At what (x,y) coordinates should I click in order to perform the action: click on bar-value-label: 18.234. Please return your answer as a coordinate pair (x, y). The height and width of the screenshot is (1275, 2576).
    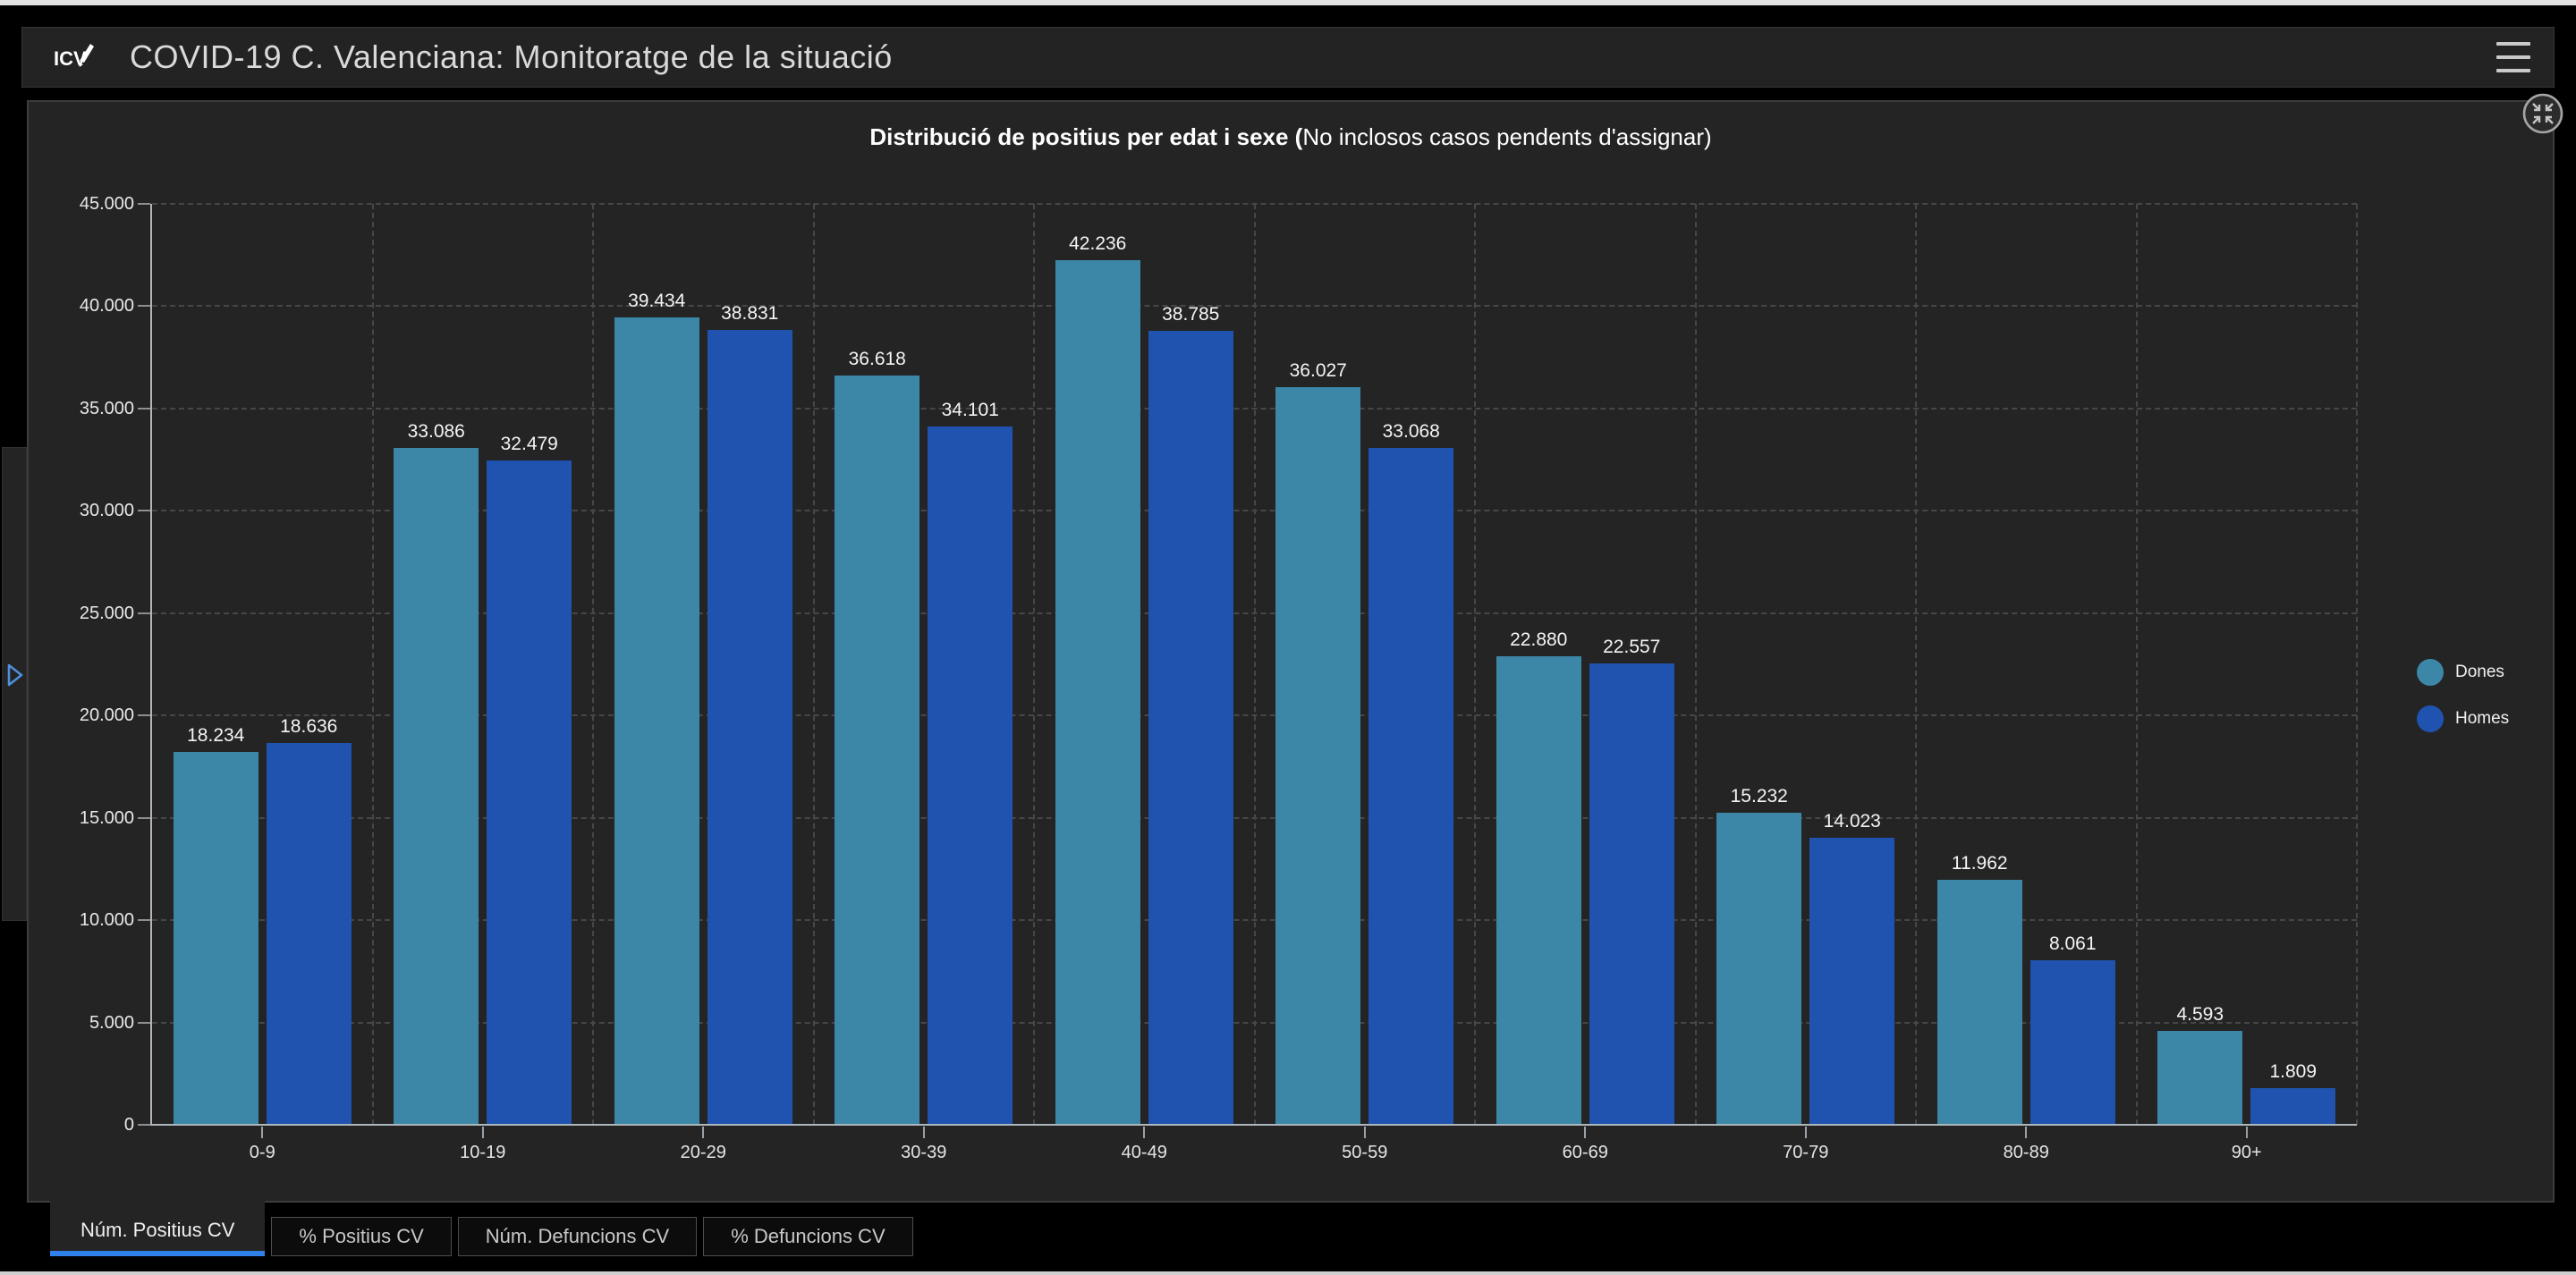
    Looking at the image, I should click on (216, 735).